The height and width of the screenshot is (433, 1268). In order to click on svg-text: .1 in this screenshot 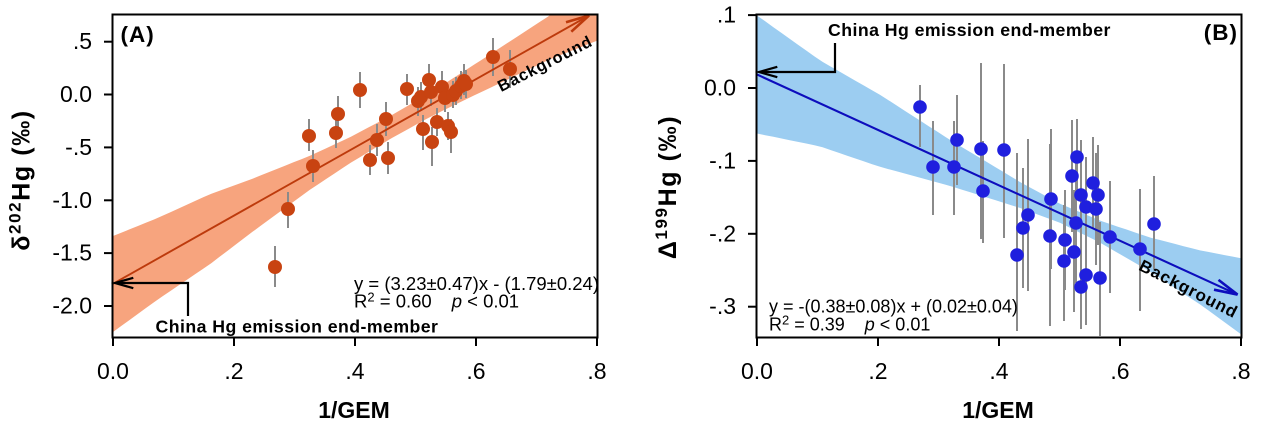, I will do `click(726, 15)`.